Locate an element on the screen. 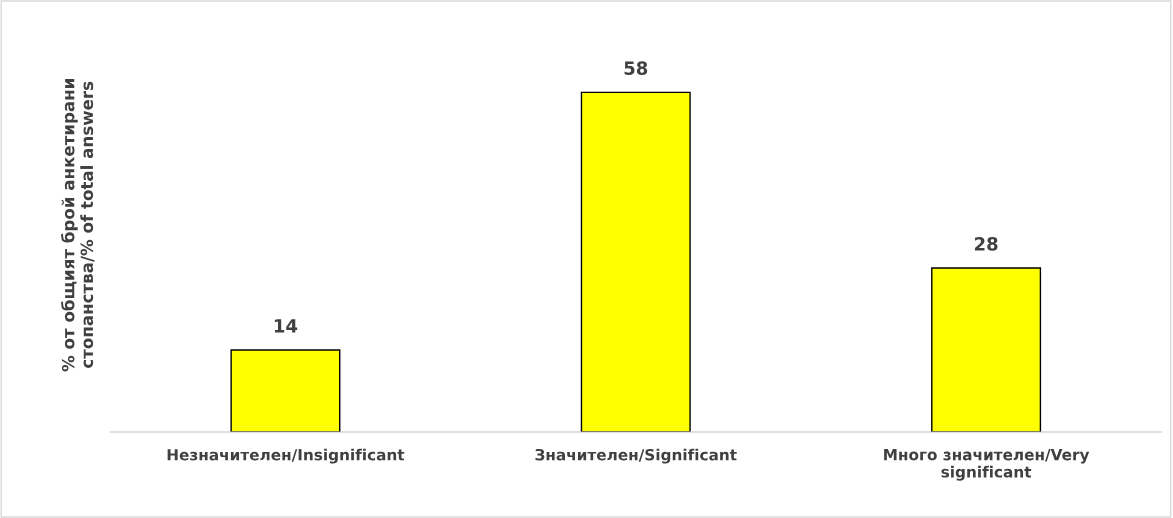 The width and height of the screenshot is (1173, 518). y-axis-title: % от общият брой анкетирани стопанства/% of total answers is located at coordinates (78, 225).